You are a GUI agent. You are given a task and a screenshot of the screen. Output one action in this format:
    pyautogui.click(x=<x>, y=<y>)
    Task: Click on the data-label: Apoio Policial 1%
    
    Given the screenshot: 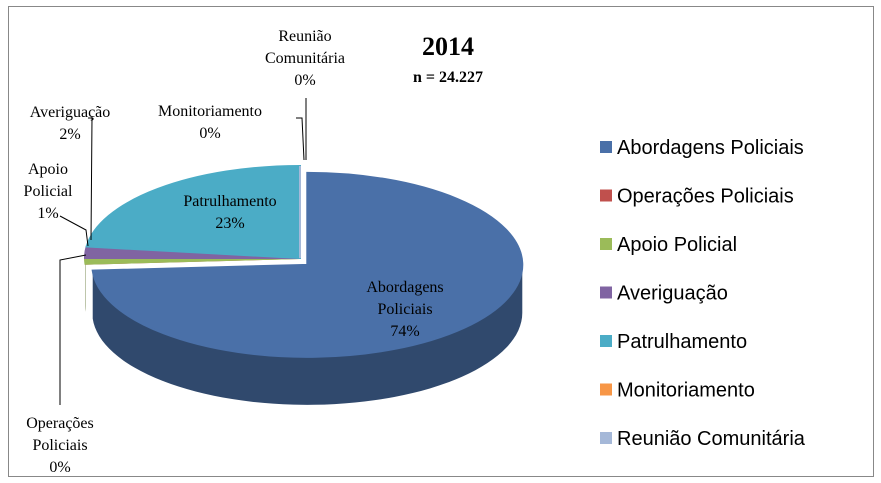 What is the action you would take?
    pyautogui.click(x=48, y=192)
    